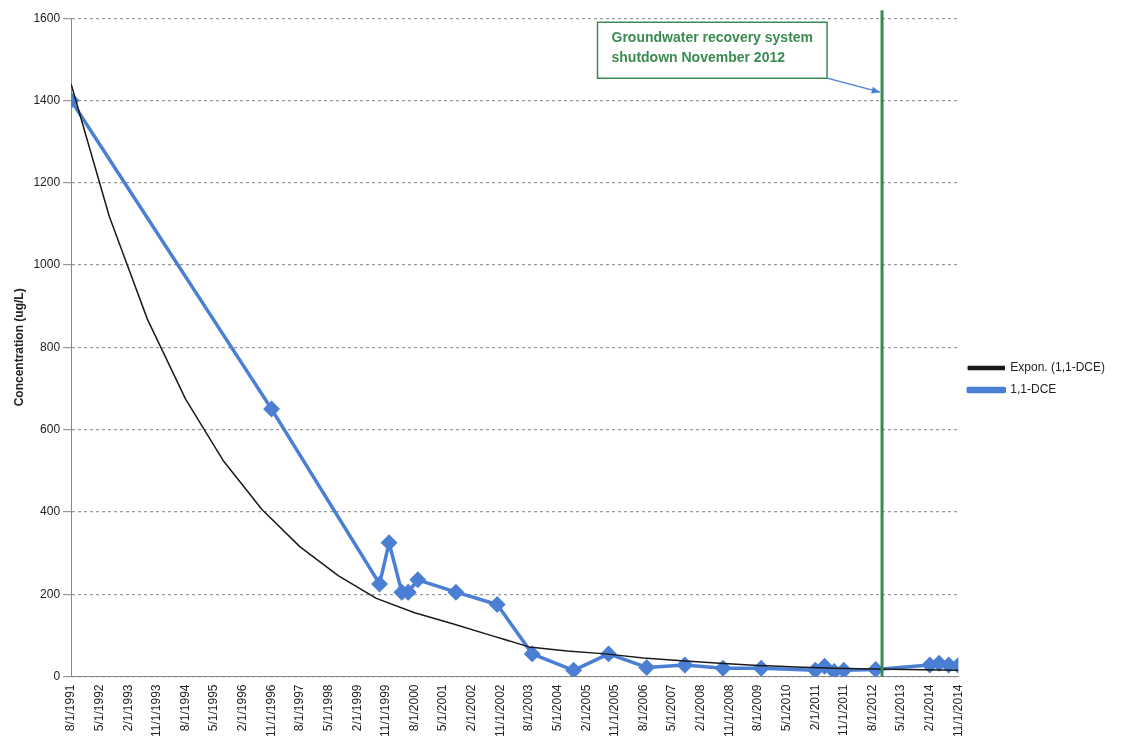  Describe the element at coordinates (299, 708) in the screenshot. I see `x-tick-label: 8/1/1997` at that location.